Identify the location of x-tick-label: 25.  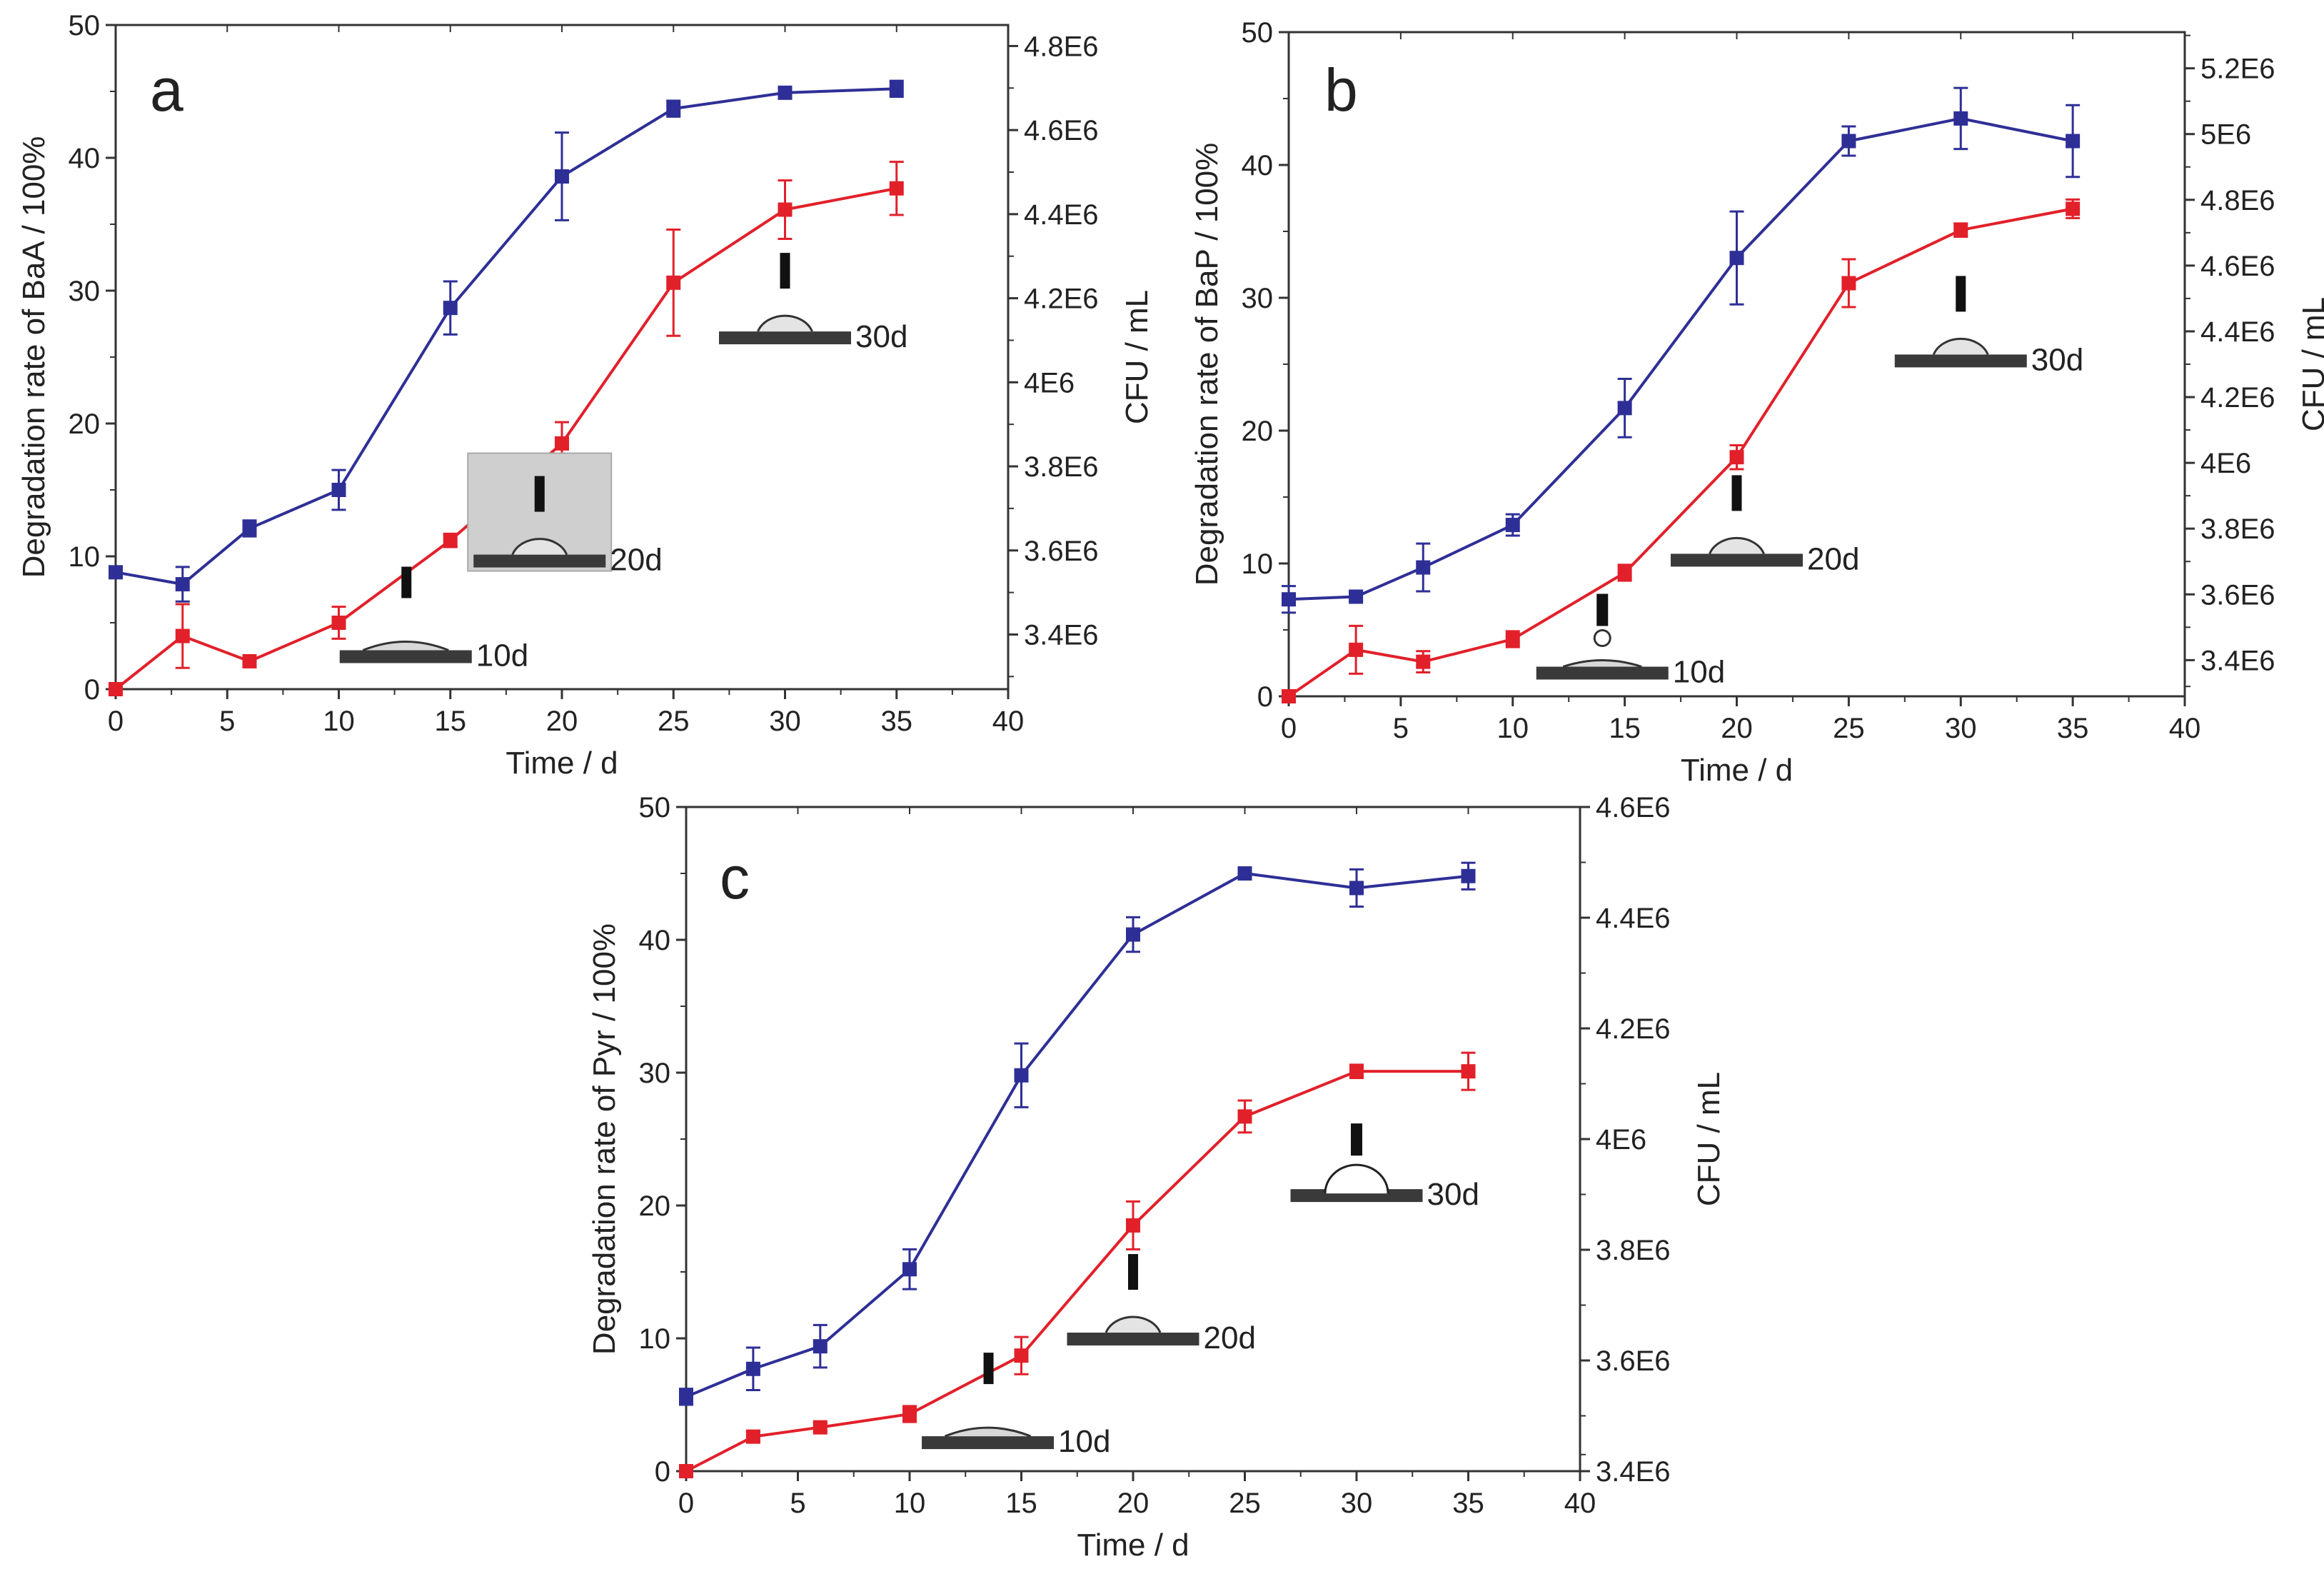
(1849, 728).